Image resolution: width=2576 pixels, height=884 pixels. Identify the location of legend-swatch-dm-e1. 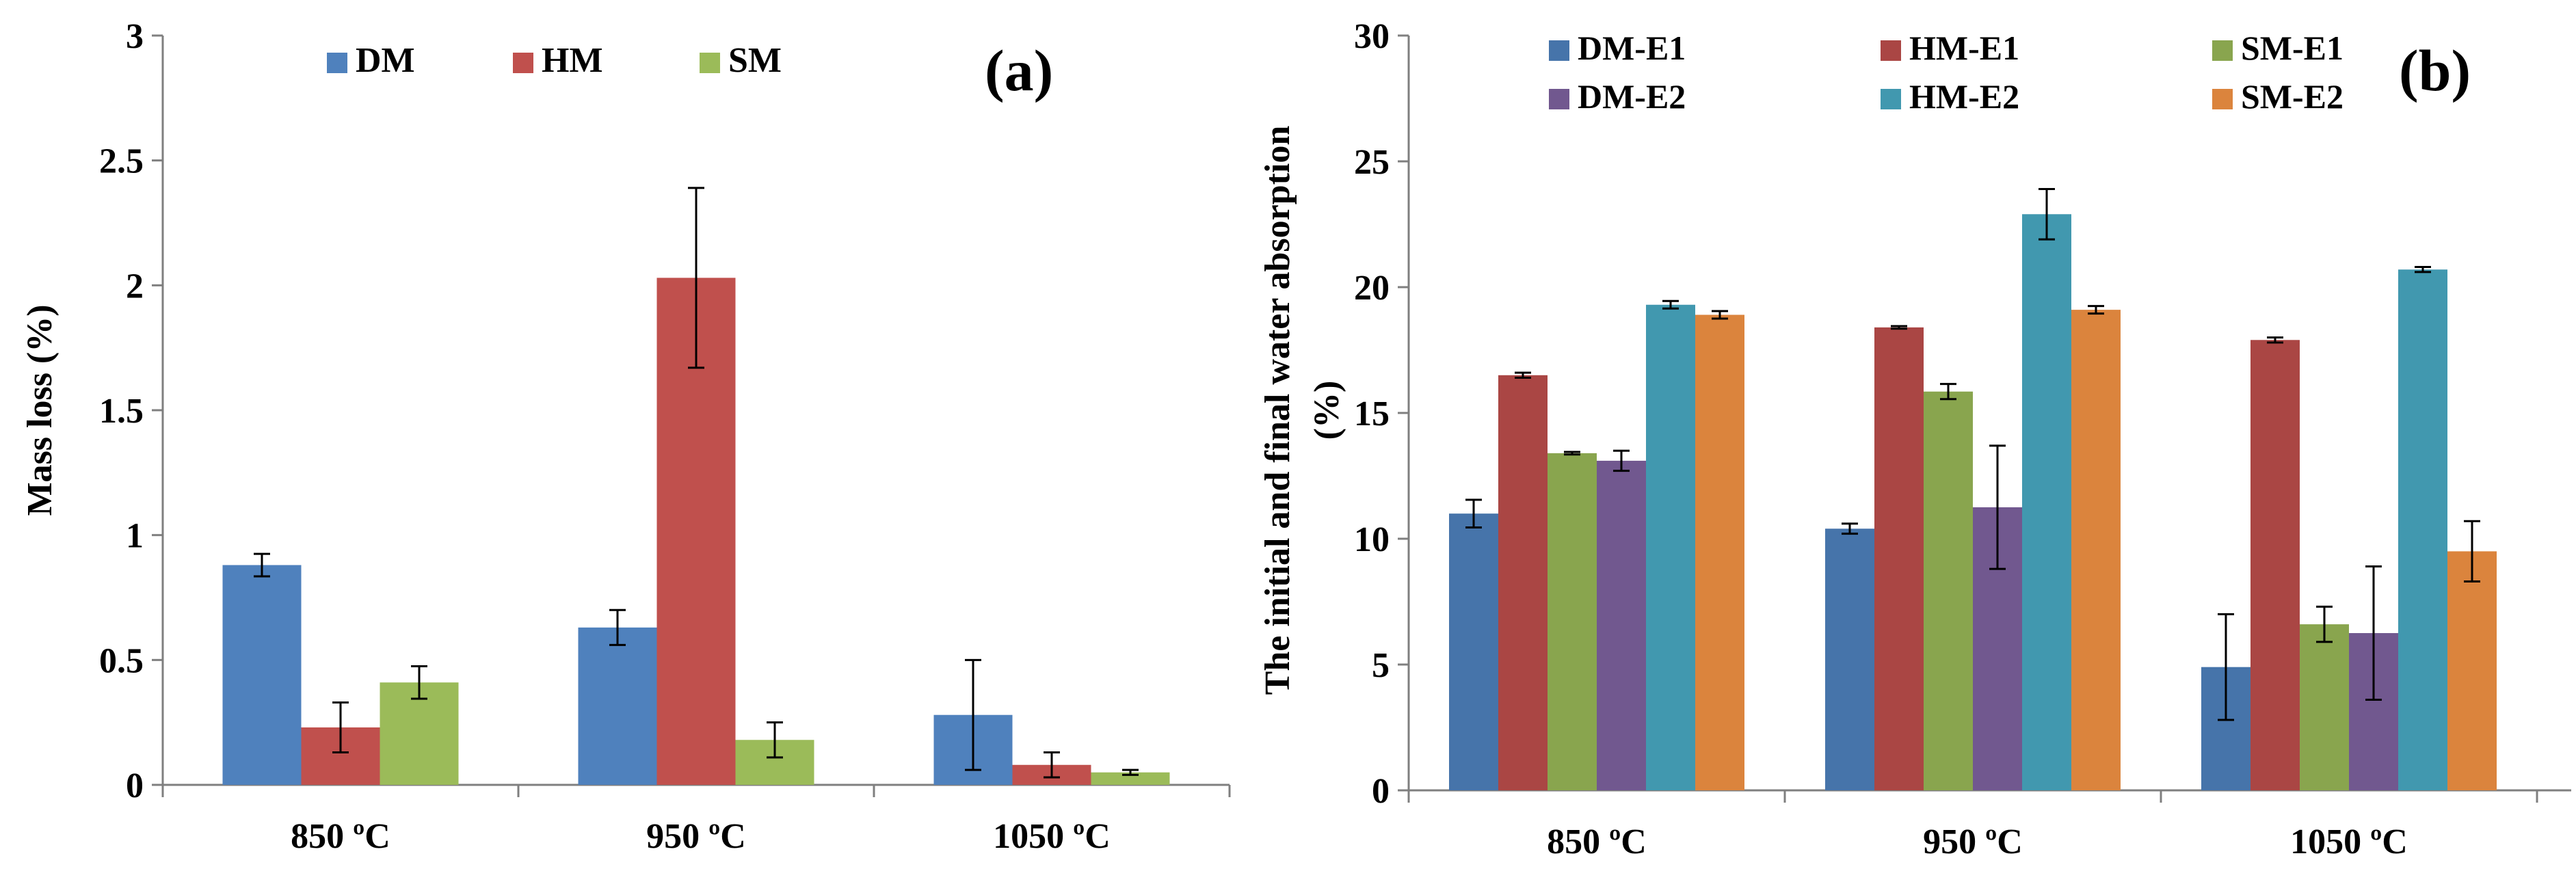
(1559, 50).